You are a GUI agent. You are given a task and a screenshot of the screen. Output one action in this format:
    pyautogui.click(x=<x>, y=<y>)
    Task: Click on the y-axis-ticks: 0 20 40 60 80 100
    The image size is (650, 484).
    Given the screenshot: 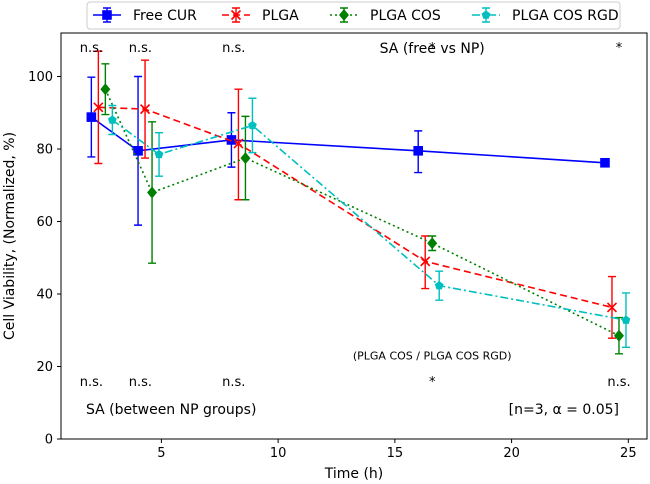 What is the action you would take?
    pyautogui.click(x=44, y=259)
    